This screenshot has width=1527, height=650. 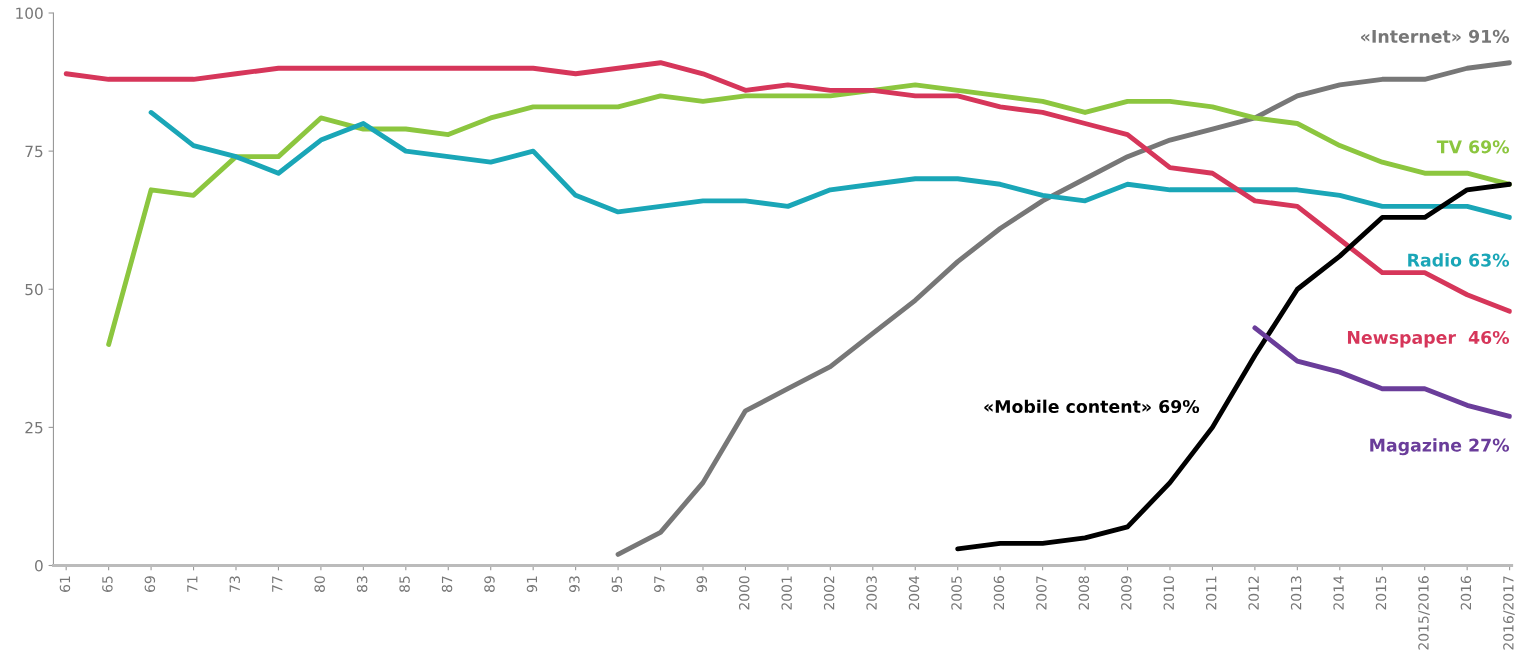 What do you see at coordinates (447, 584) in the screenshot?
I see `x-tick-label: 87` at bounding box center [447, 584].